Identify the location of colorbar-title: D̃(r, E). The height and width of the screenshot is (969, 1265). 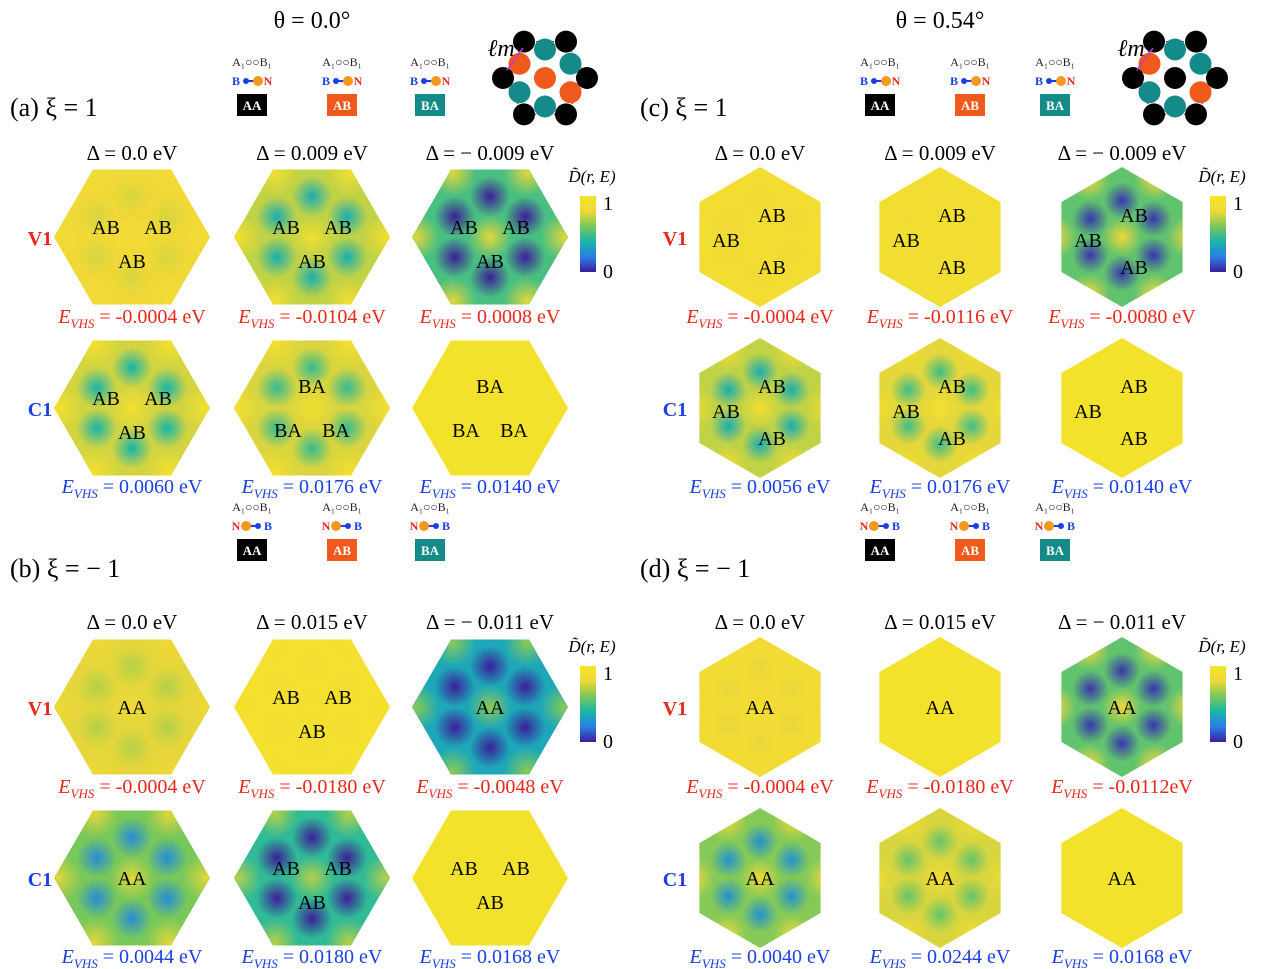
(1221, 646).